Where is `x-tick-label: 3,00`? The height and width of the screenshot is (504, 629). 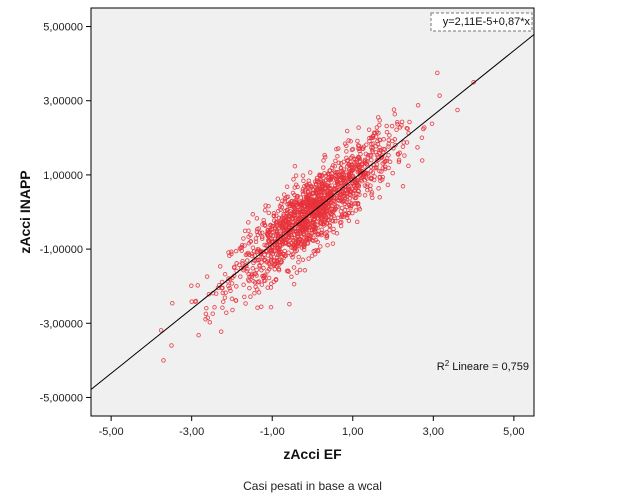
x-tick-label: 3,00 is located at coordinates (433, 432).